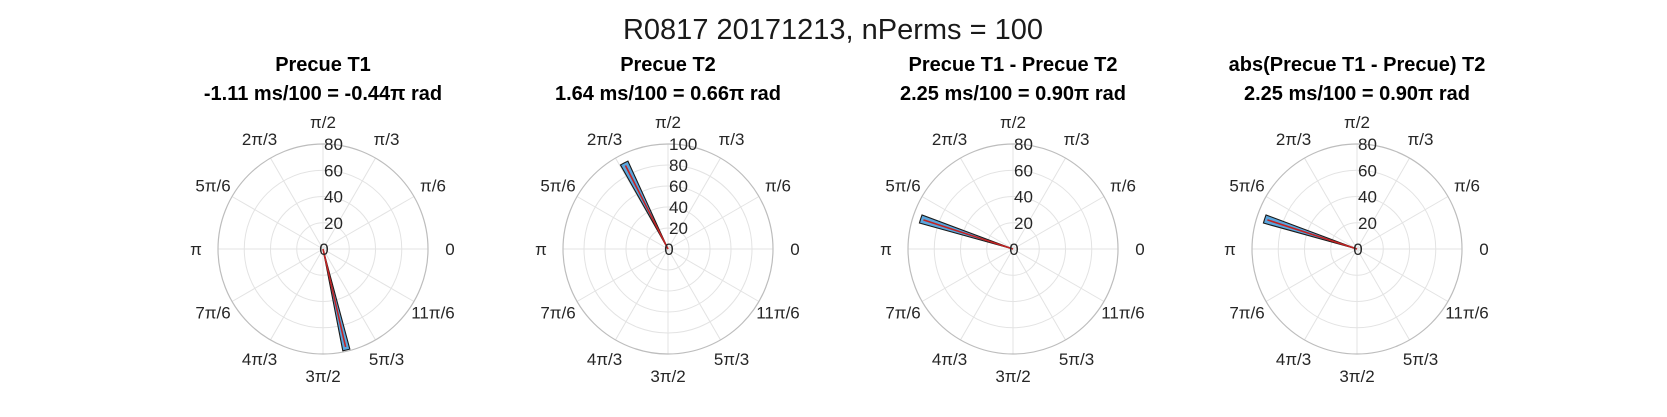 This screenshot has height=417, width=1667. Describe the element at coordinates (668, 94) in the screenshot. I see `chart-title-line2: 1.64 ms/100 = 0.66π rad` at that location.